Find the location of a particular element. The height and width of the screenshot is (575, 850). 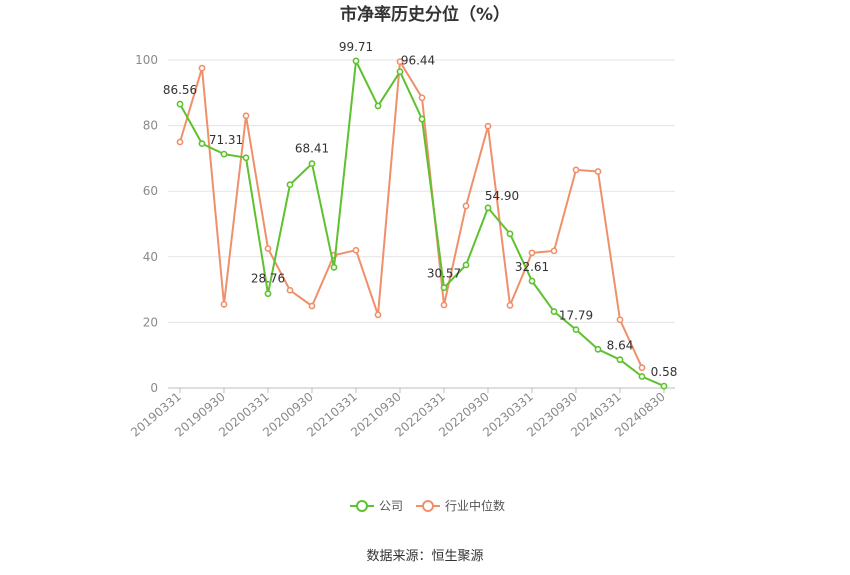

y-tick-label: 40 is located at coordinates (150, 257).